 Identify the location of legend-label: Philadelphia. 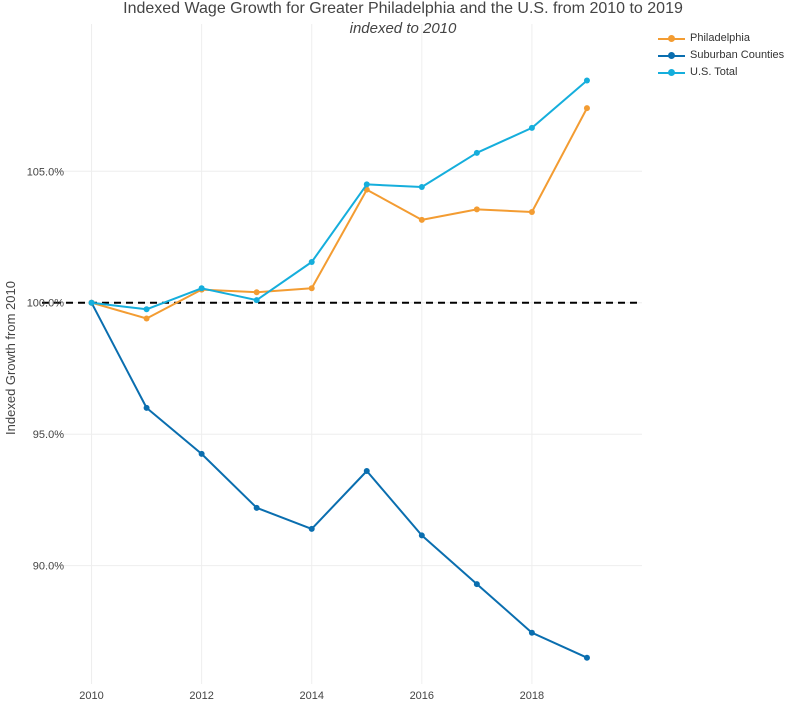
(720, 38).